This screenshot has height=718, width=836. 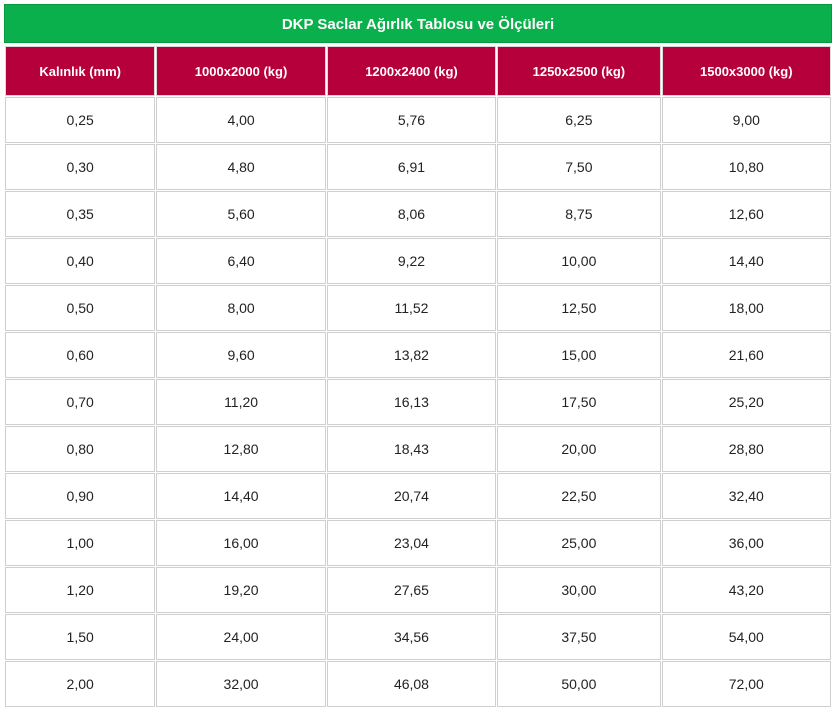 I want to click on table-cell: 15,00, so click(x=579, y=355).